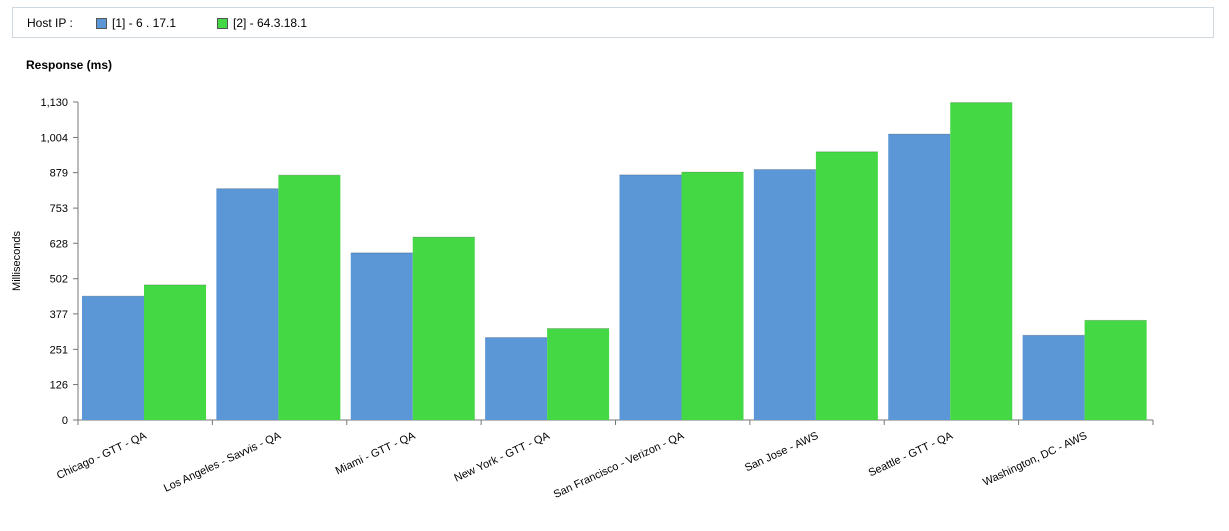 This screenshot has width=1229, height=531. Describe the element at coordinates (59, 386) in the screenshot. I see `y-tick-label: 126` at that location.